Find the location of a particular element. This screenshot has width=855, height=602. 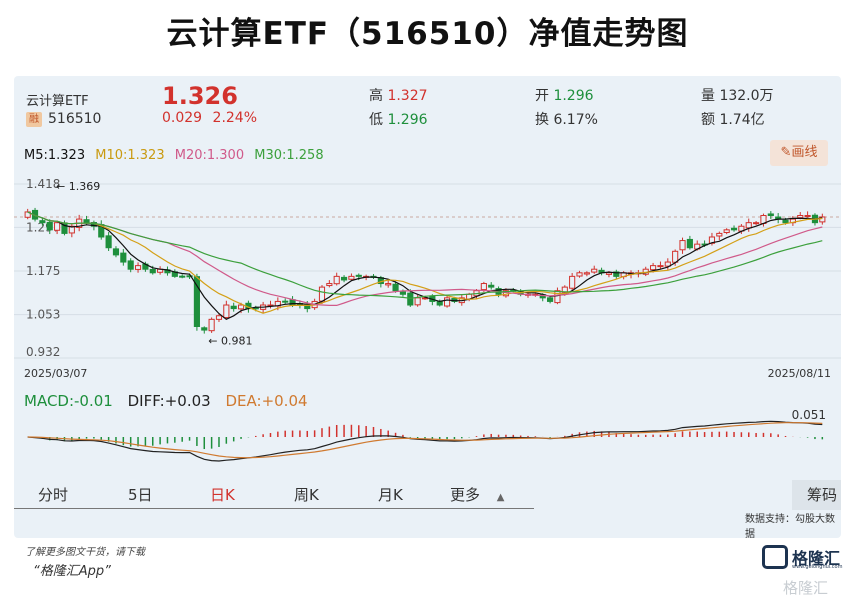

macd-max-label: 0.051 is located at coordinates (809, 415).